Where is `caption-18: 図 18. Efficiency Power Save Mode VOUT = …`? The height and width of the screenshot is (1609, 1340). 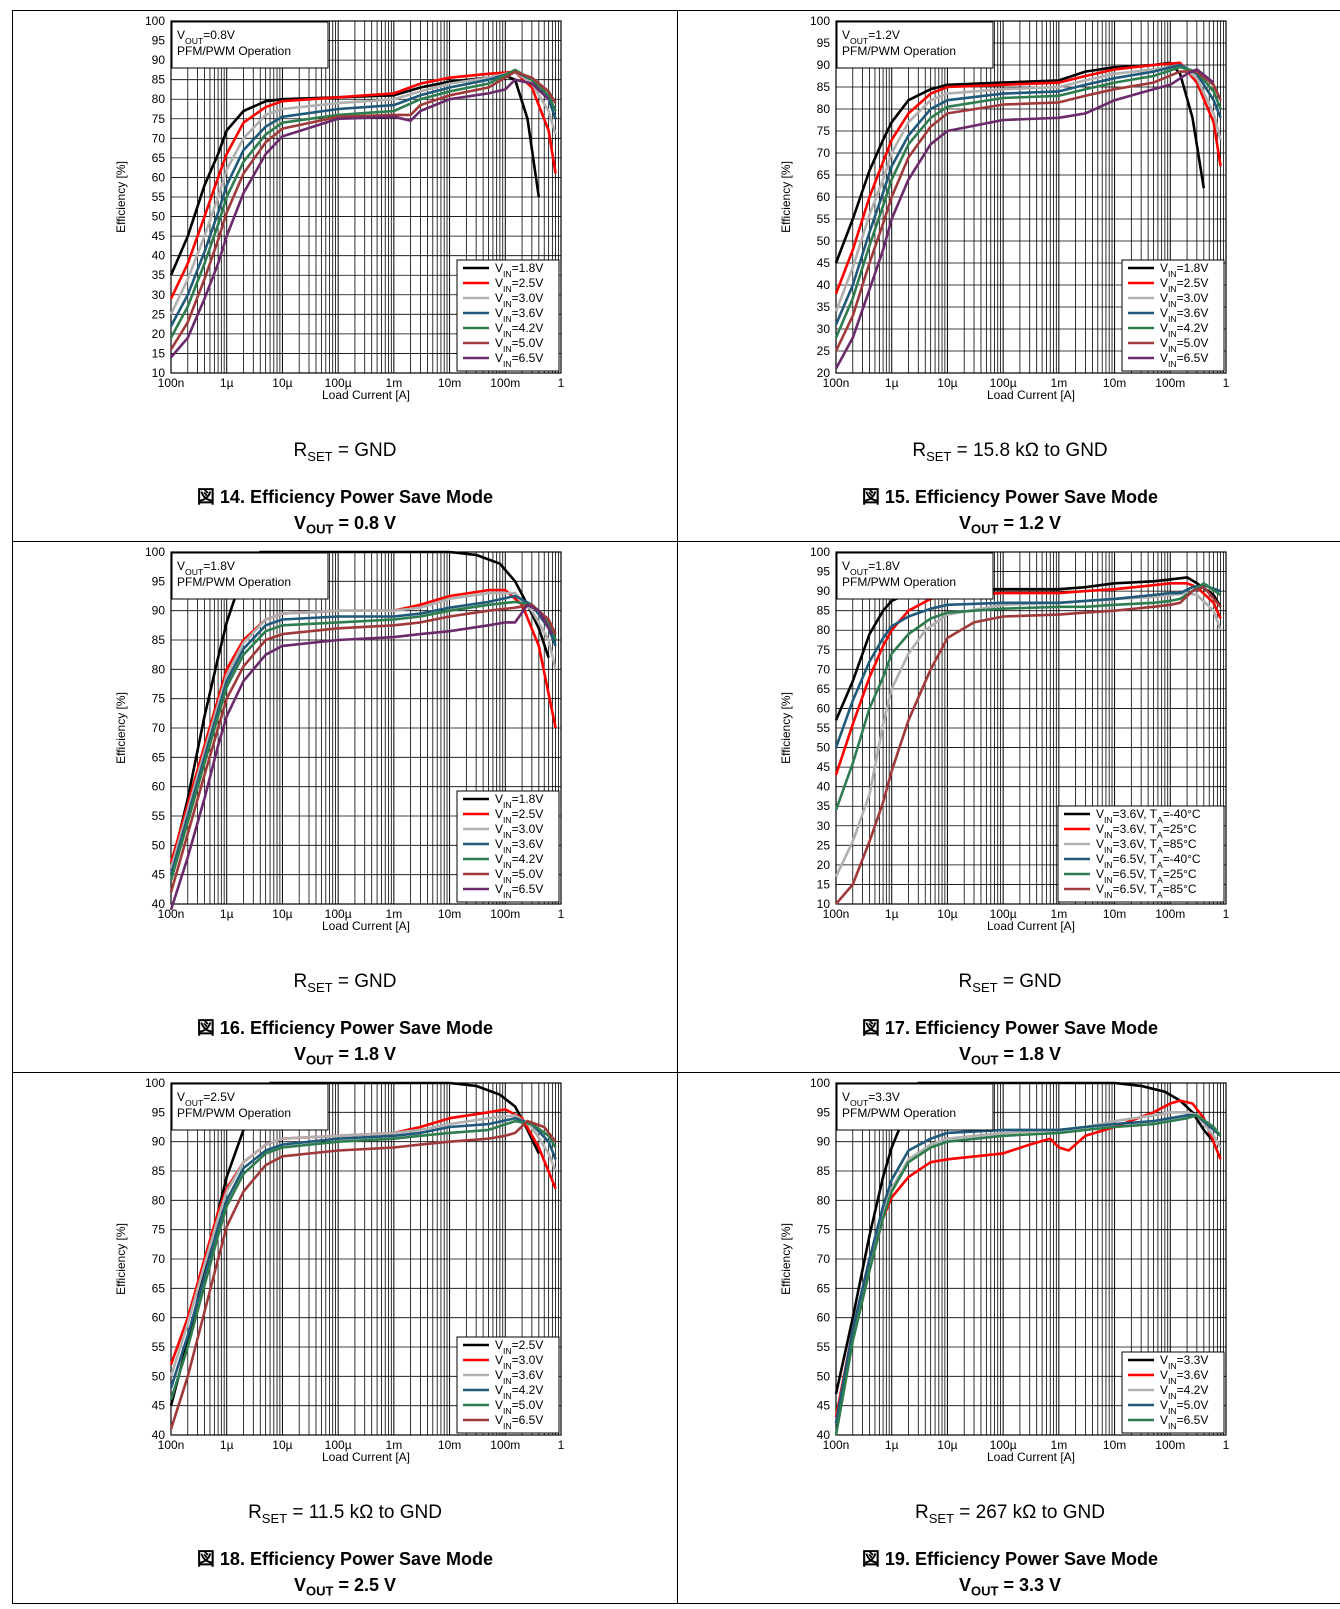
caption-18: 図 18. Efficiency Power Save Mode VOUT = … is located at coordinates (345, 1574).